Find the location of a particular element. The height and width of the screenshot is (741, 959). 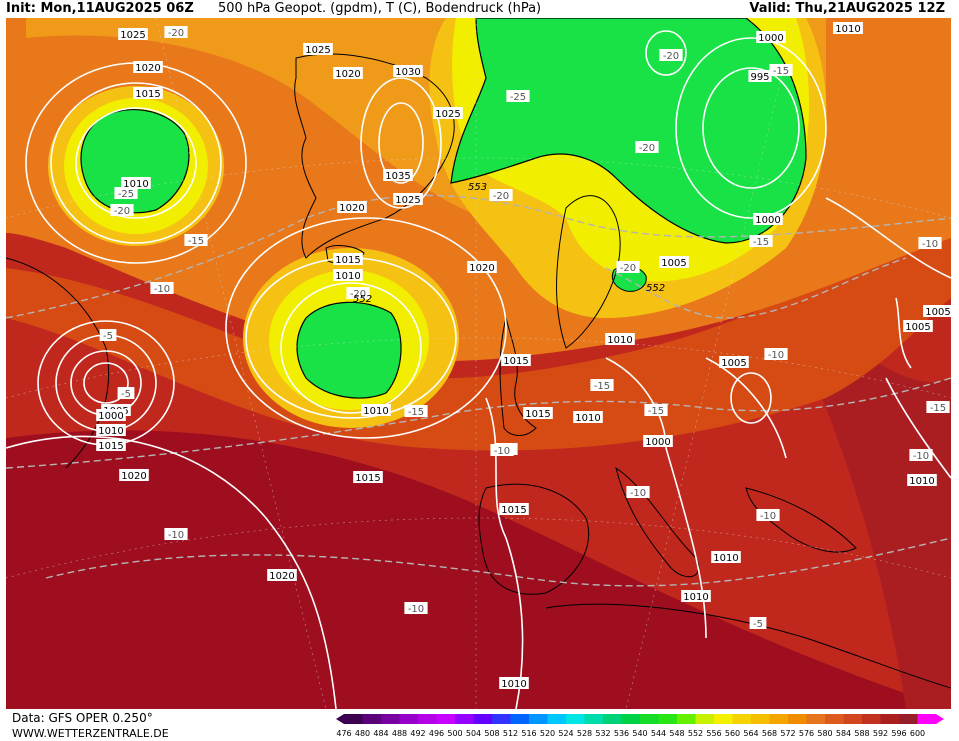

scale-tick-label: 516 is located at coordinates (528, 733).